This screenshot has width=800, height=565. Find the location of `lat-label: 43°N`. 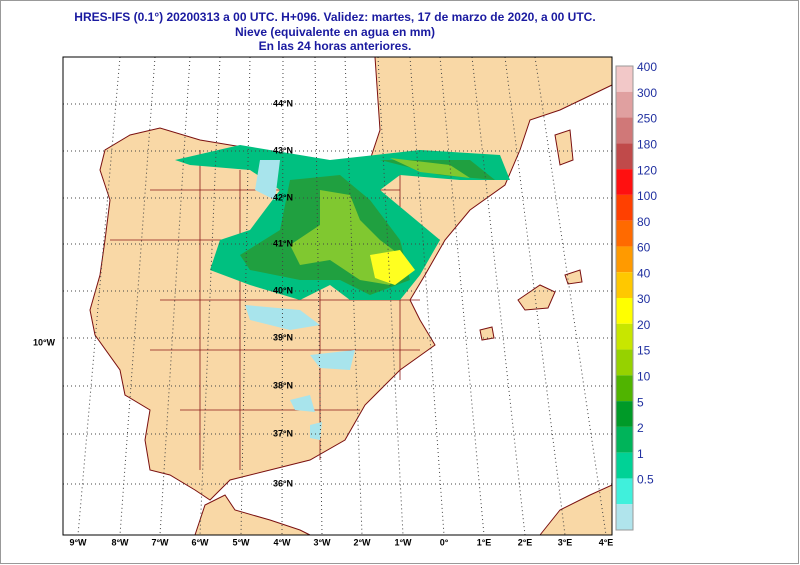

lat-label: 43°N is located at coordinates (283, 150).